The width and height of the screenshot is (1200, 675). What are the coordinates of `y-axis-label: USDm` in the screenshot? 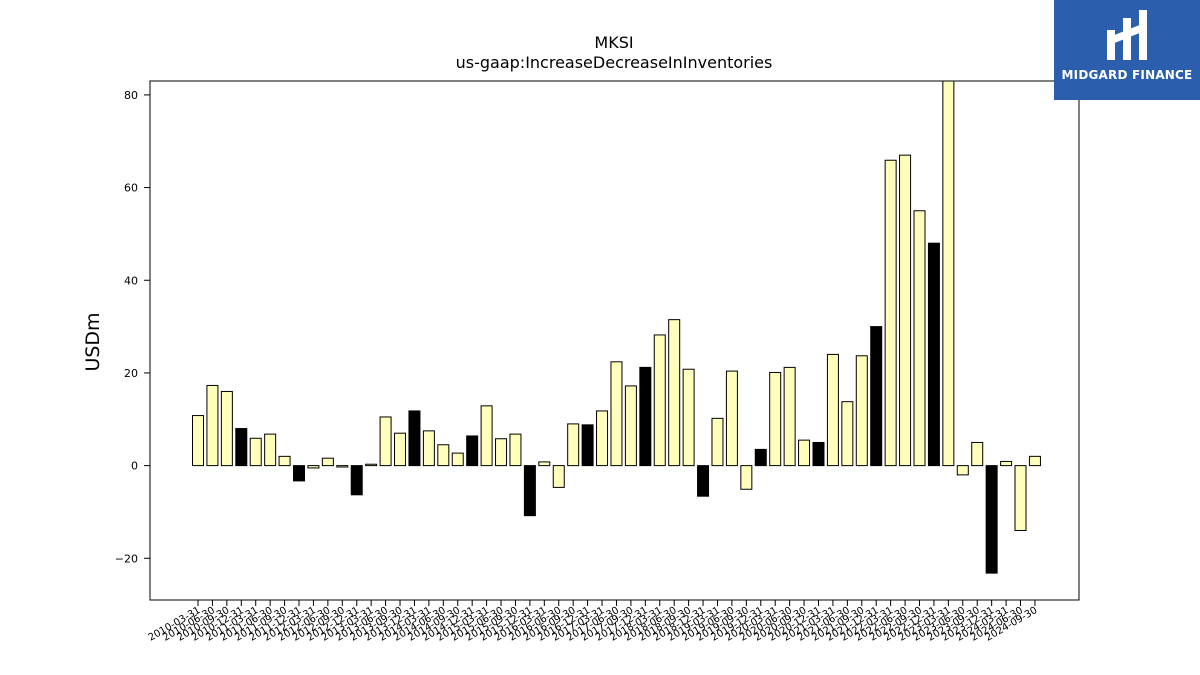 It's located at (93, 341).